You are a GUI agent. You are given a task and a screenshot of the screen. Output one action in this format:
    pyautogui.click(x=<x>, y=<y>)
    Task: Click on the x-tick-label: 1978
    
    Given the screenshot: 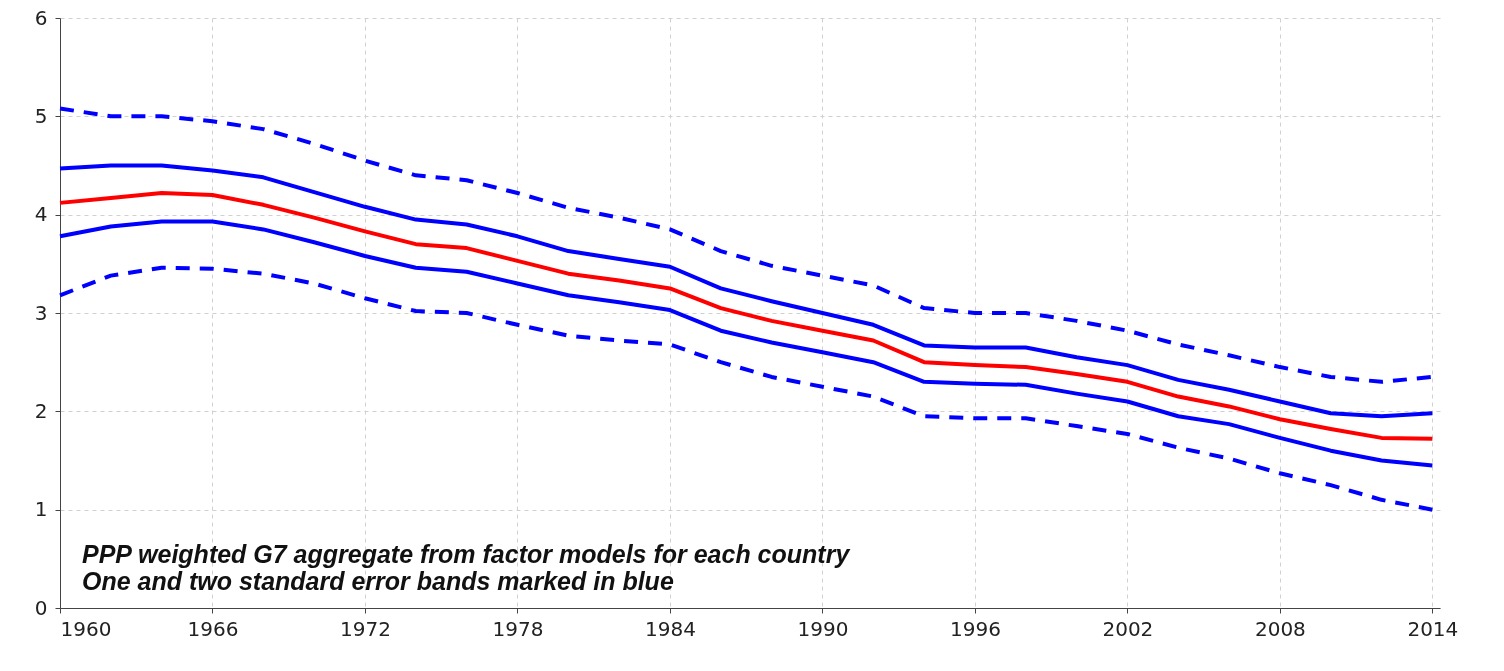 What is the action you would take?
    pyautogui.click(x=518, y=628)
    